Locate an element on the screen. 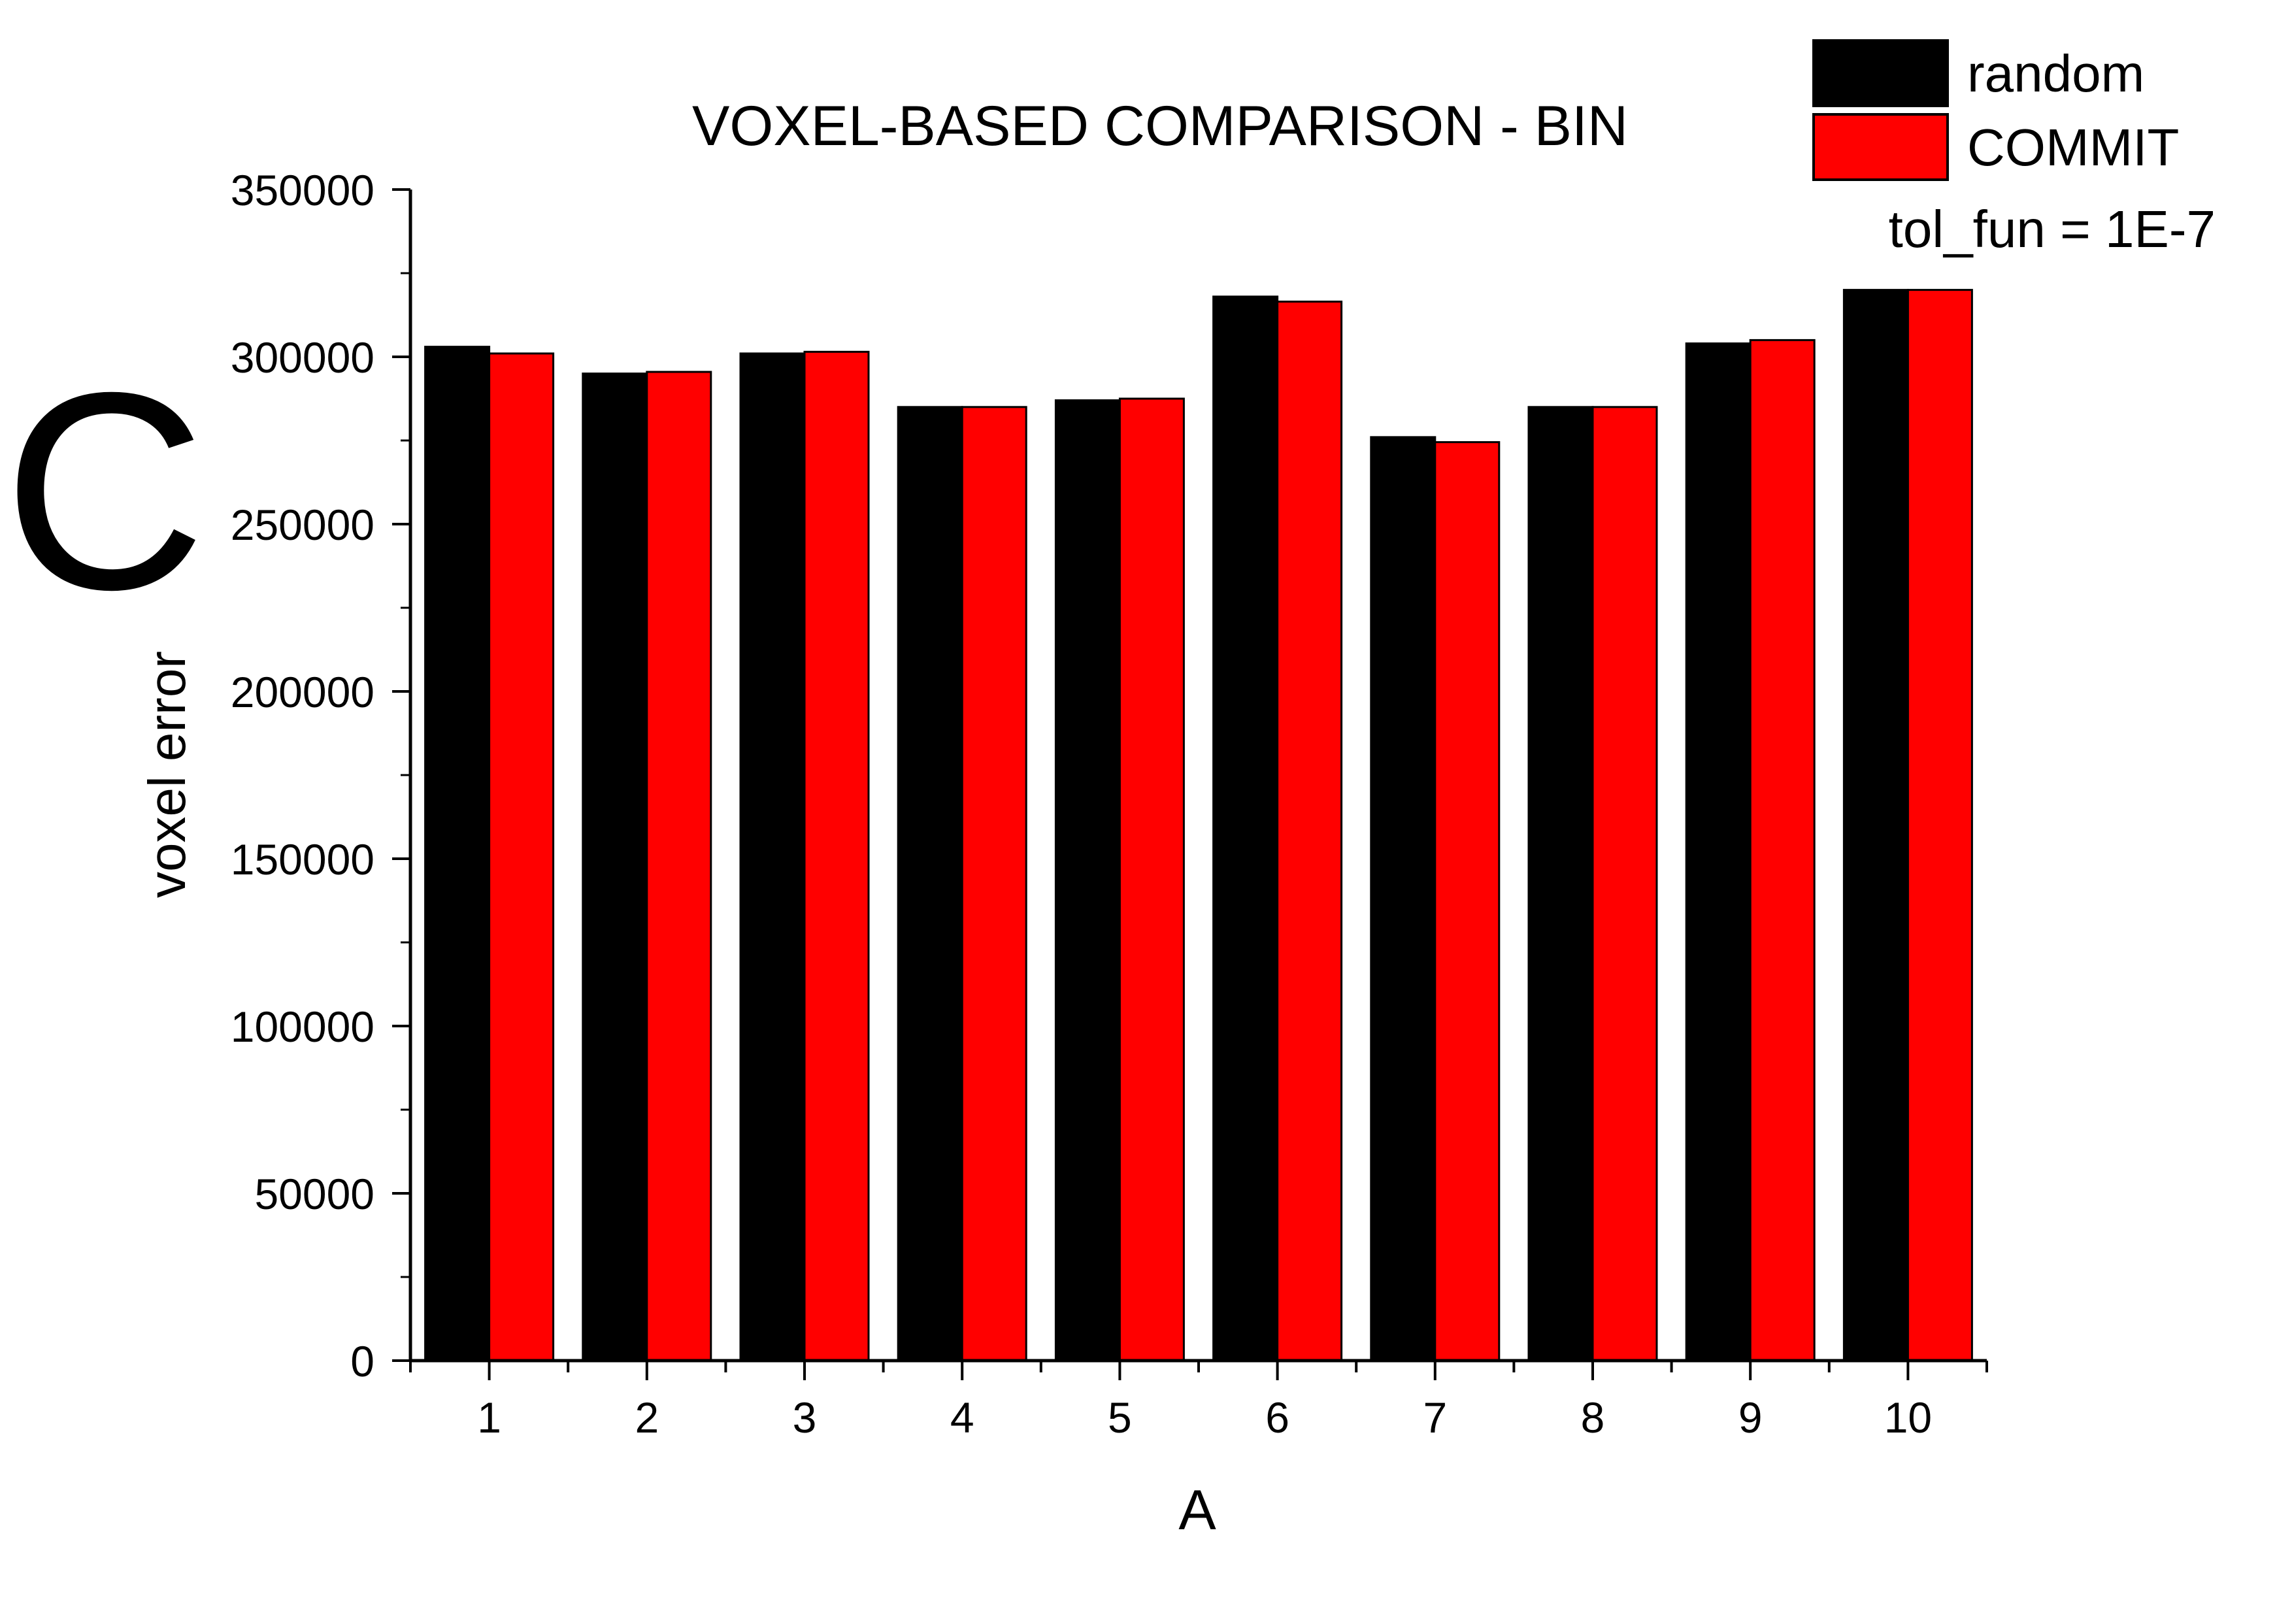 The width and height of the screenshot is (2292, 1624). y-tick-label-200000: 200000 is located at coordinates (302, 692).